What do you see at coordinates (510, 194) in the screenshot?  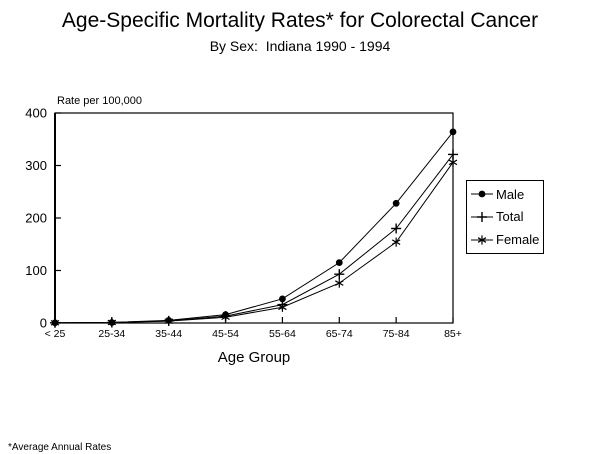 I see `legend-label-male: Male` at bounding box center [510, 194].